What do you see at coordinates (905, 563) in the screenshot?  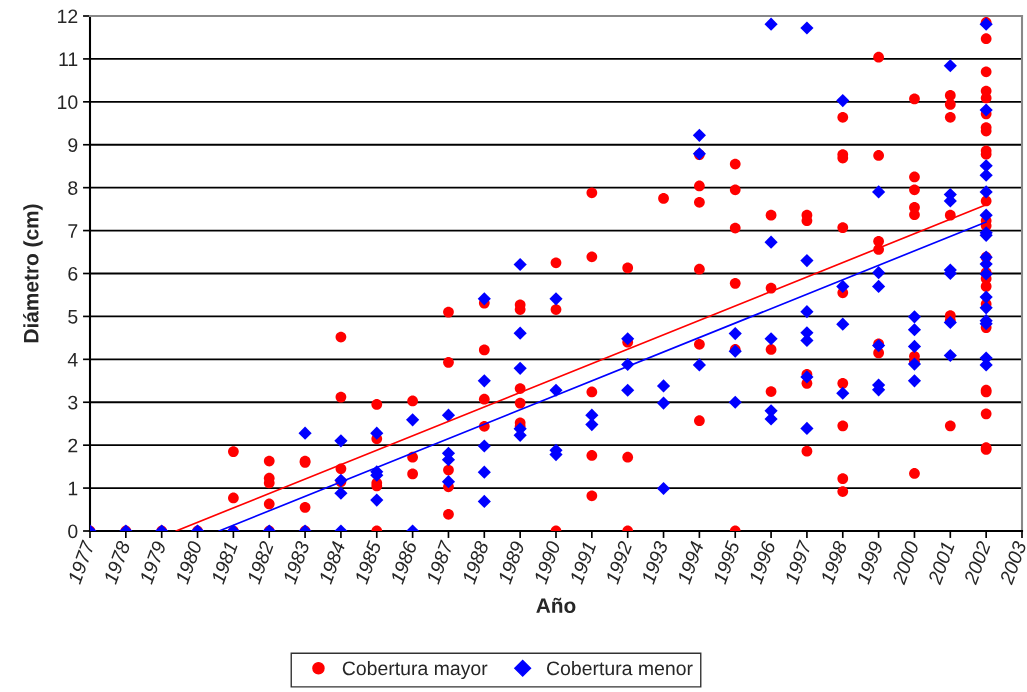 I see `x-tick-label: 2000` at bounding box center [905, 563].